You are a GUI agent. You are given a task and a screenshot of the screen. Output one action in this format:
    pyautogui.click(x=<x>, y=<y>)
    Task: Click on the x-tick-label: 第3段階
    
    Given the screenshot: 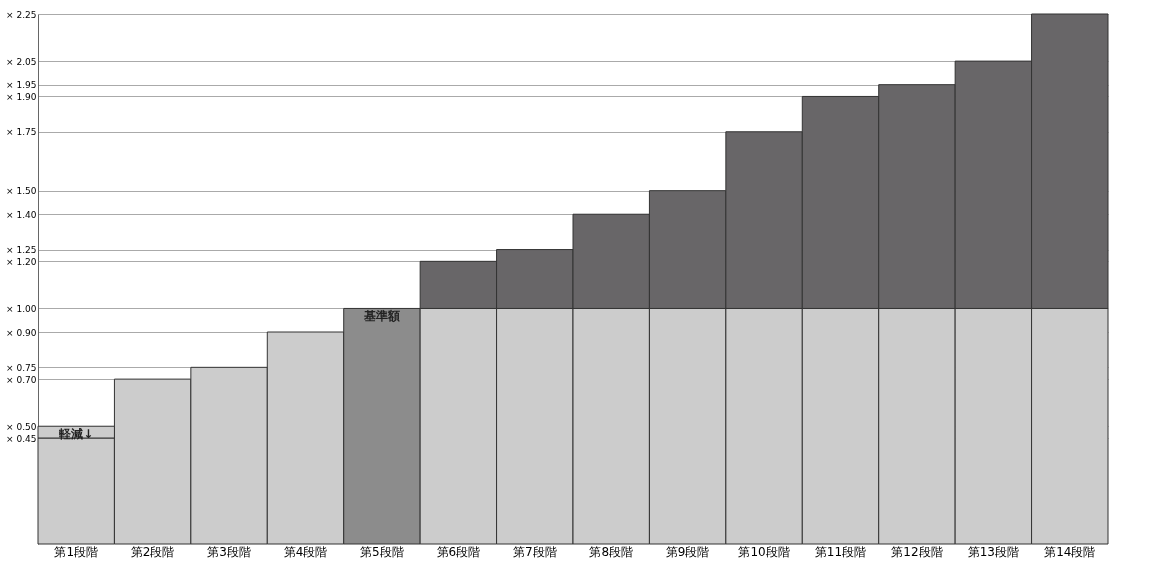 What is the action you would take?
    pyautogui.click(x=229, y=551)
    